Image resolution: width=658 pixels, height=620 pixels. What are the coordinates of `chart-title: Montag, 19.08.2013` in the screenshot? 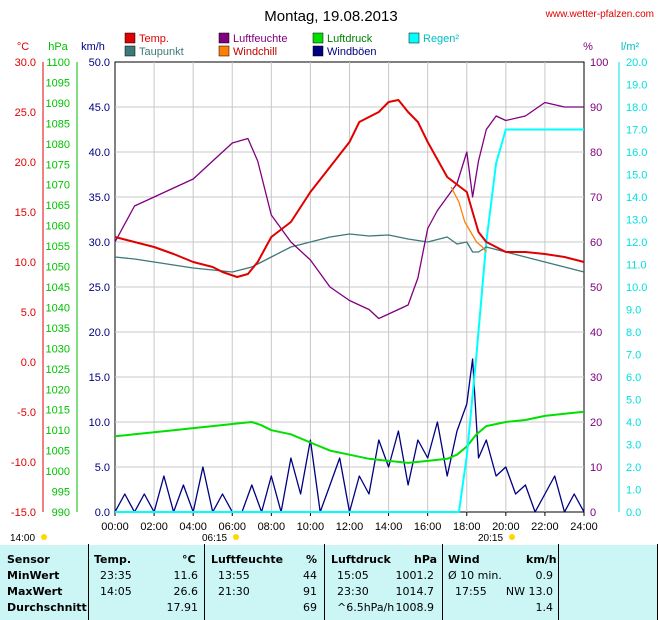 It's located at (330, 16).